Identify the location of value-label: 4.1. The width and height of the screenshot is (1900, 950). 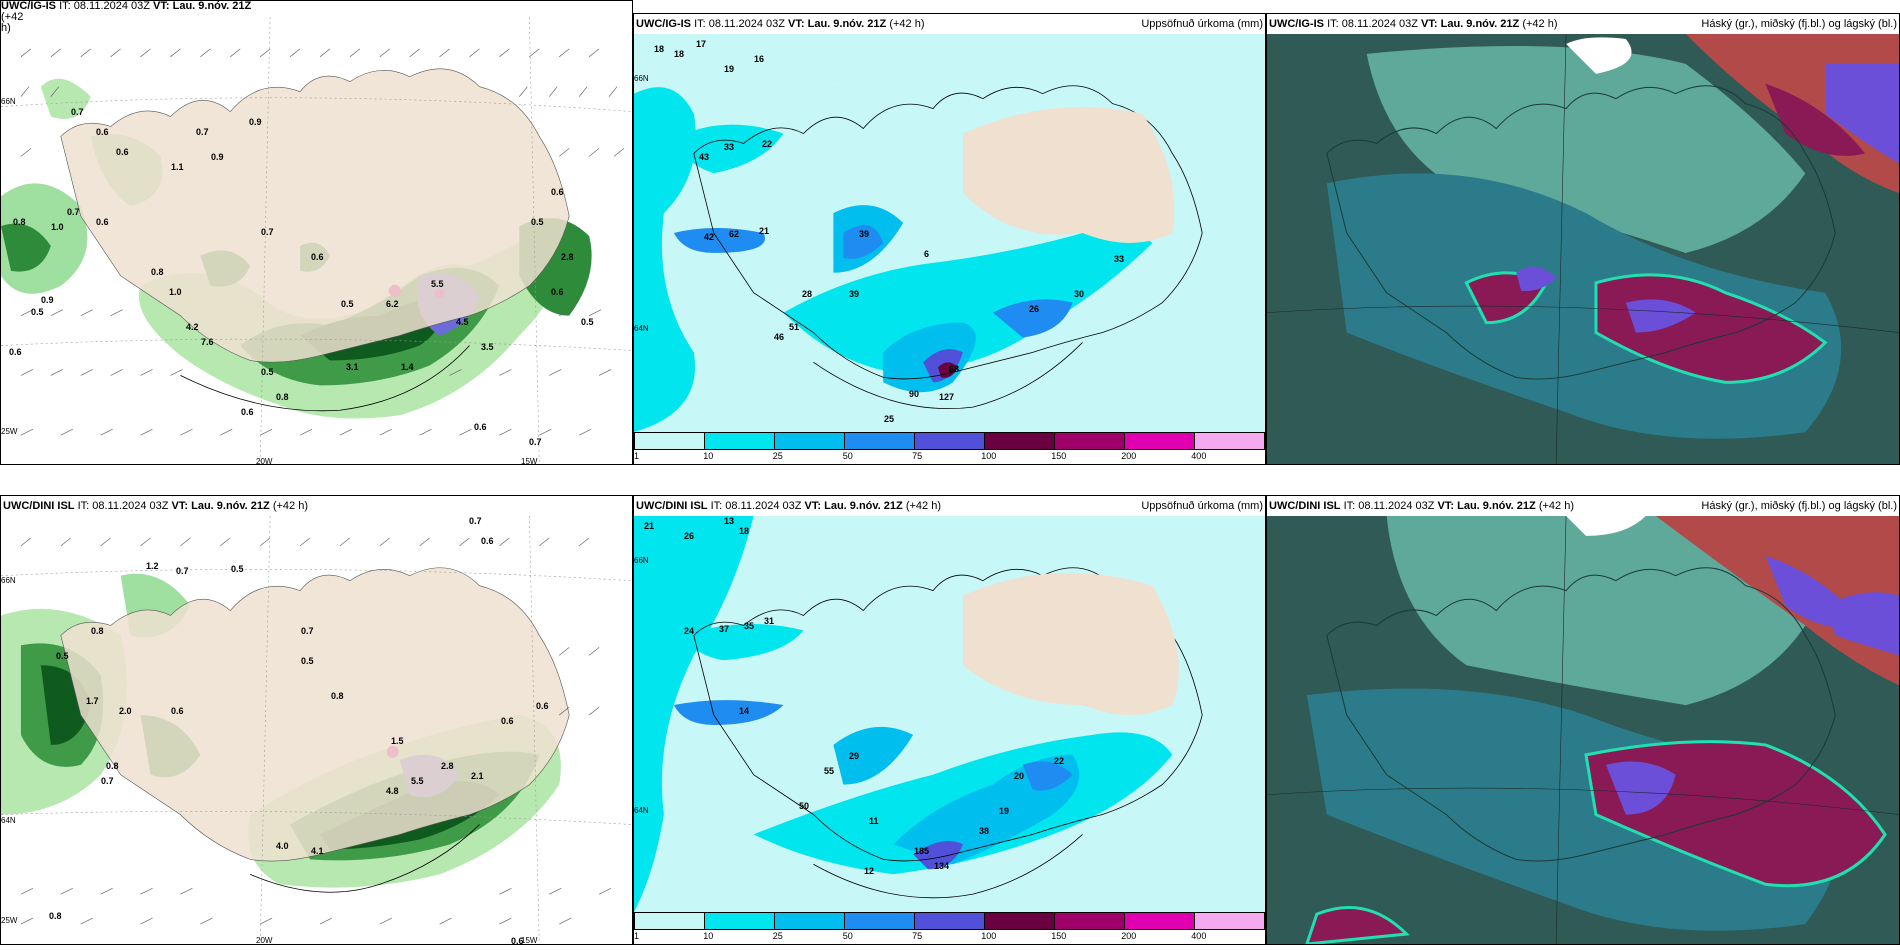
(317, 851).